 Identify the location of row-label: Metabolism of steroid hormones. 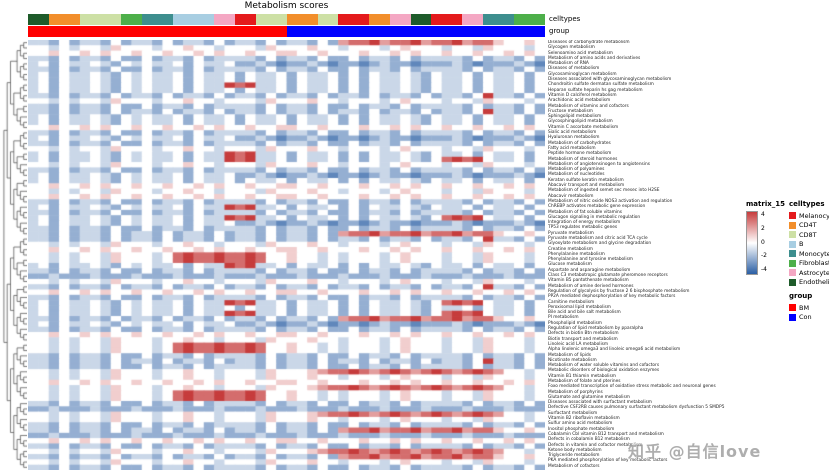
(583, 159).